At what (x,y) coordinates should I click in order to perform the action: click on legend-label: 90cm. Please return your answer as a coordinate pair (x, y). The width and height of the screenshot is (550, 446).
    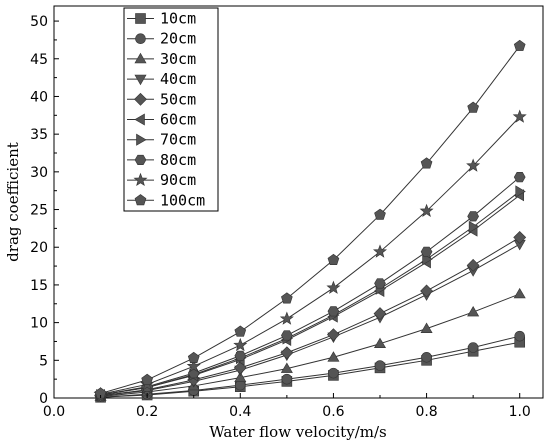
    Looking at the image, I should click on (178, 180).